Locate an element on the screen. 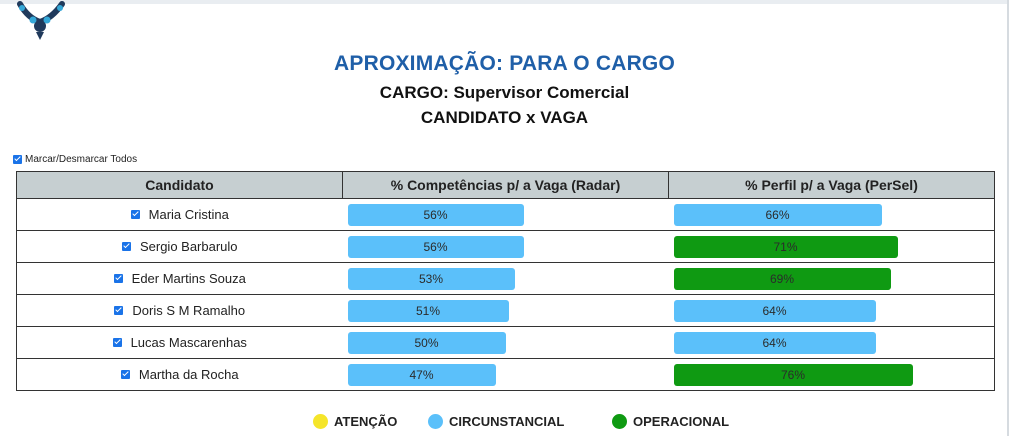 The width and height of the screenshot is (1009, 436). candidate-select: Martha da Rocha is located at coordinates (179, 374).